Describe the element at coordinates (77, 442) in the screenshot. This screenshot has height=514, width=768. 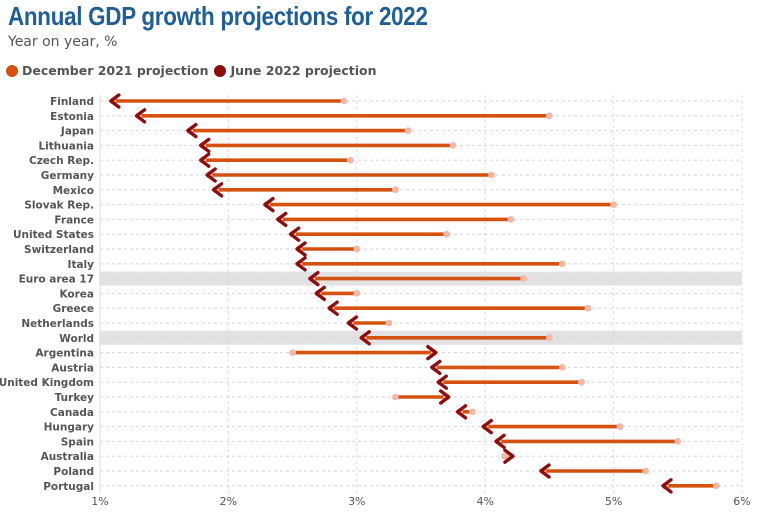
I see `country-label: Spain` at that location.